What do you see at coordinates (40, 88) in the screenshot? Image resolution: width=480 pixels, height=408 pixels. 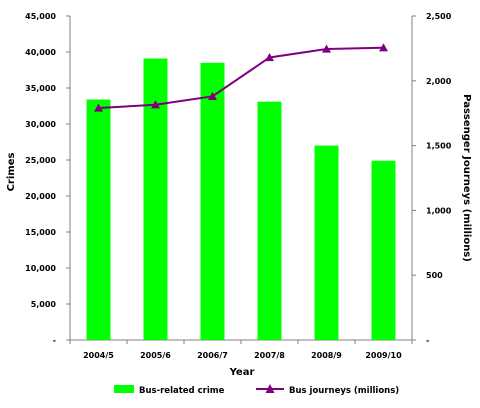 I see `y-tick-label: 35,000` at bounding box center [40, 88].